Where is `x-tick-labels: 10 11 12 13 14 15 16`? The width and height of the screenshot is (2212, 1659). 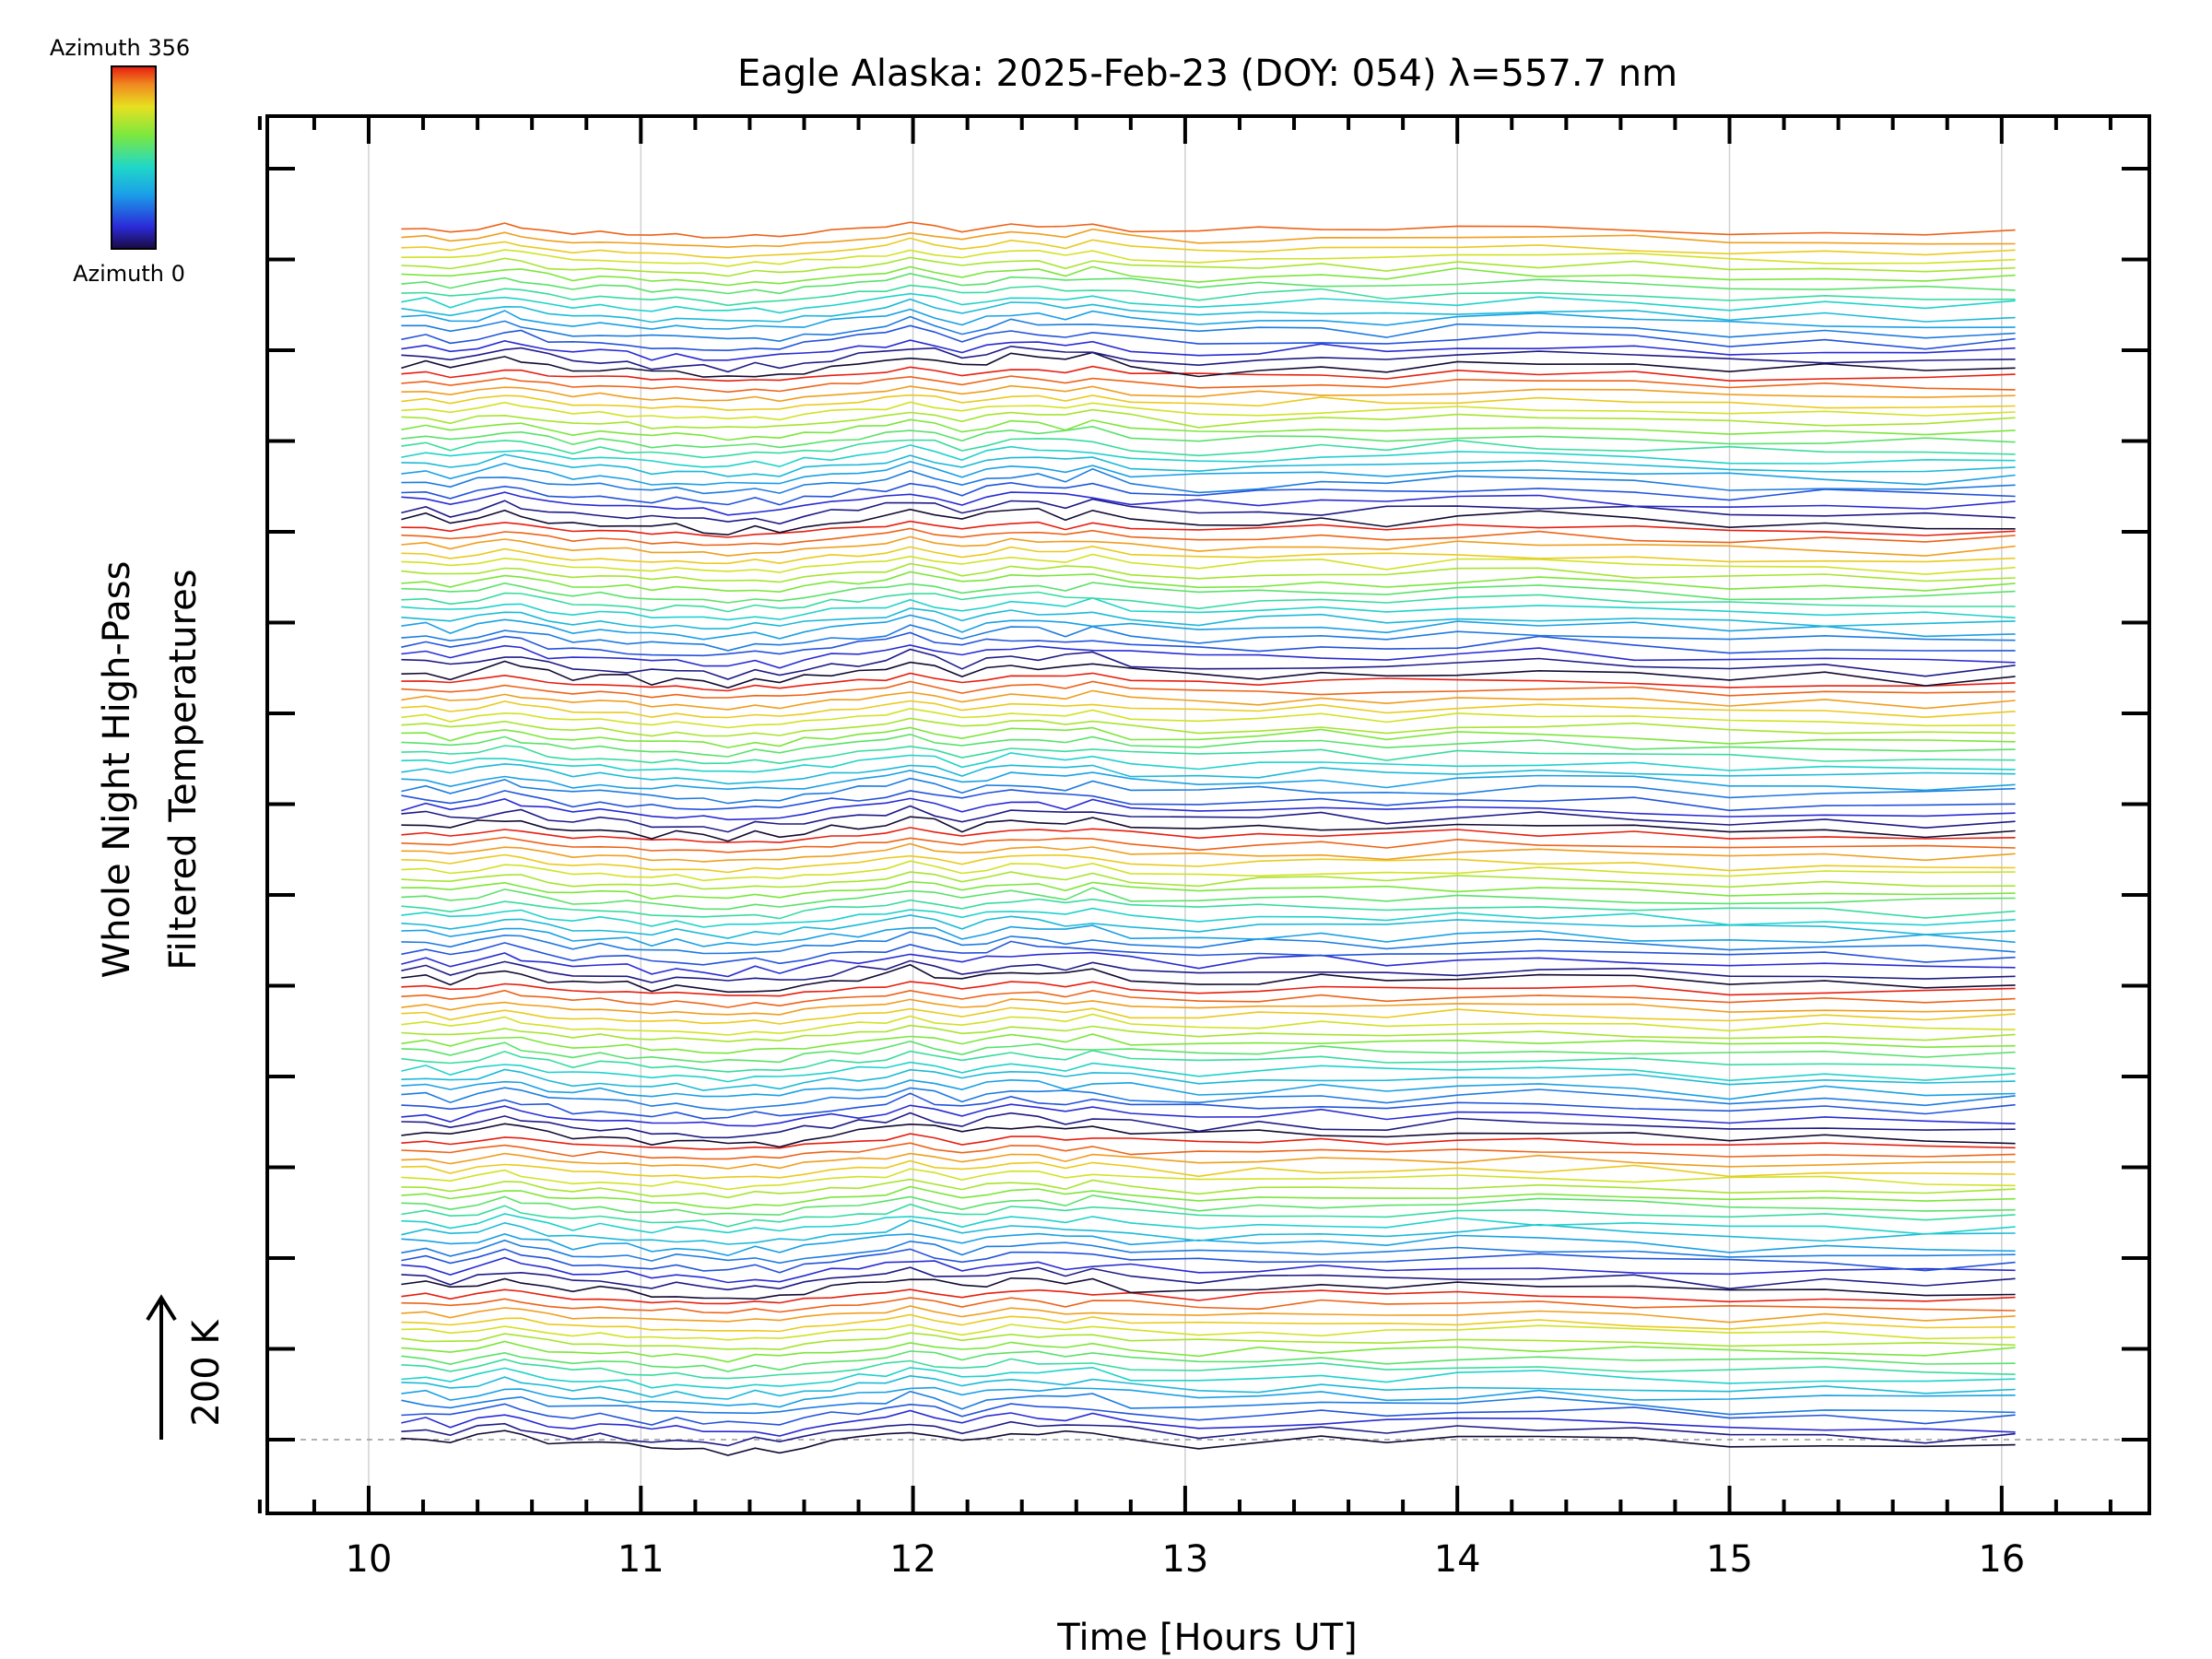
x-tick-labels: 10 11 12 13 14 15 16 is located at coordinates (1186, 1559).